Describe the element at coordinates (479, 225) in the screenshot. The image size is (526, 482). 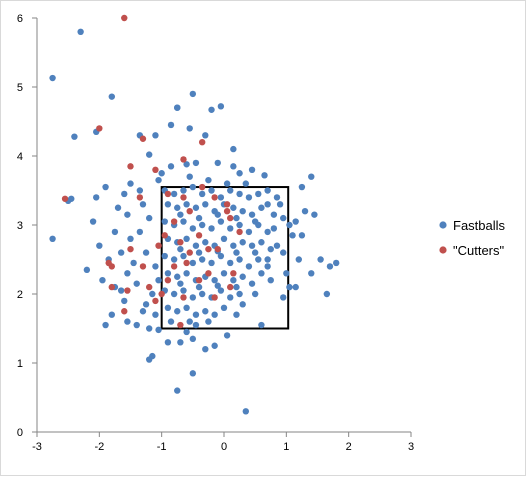
I see `legend-label: Fastballs` at that location.